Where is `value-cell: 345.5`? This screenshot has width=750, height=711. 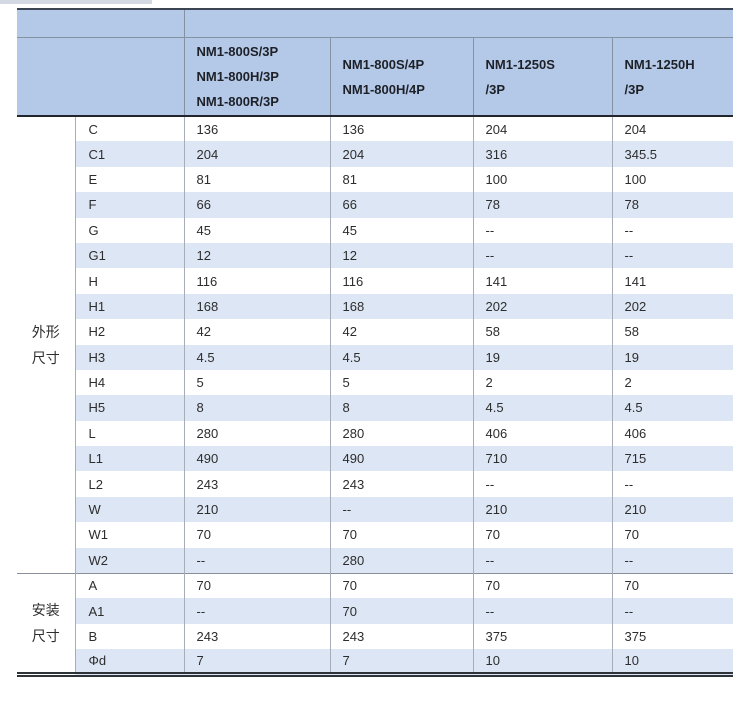
value-cell: 345.5 is located at coordinates (672, 154).